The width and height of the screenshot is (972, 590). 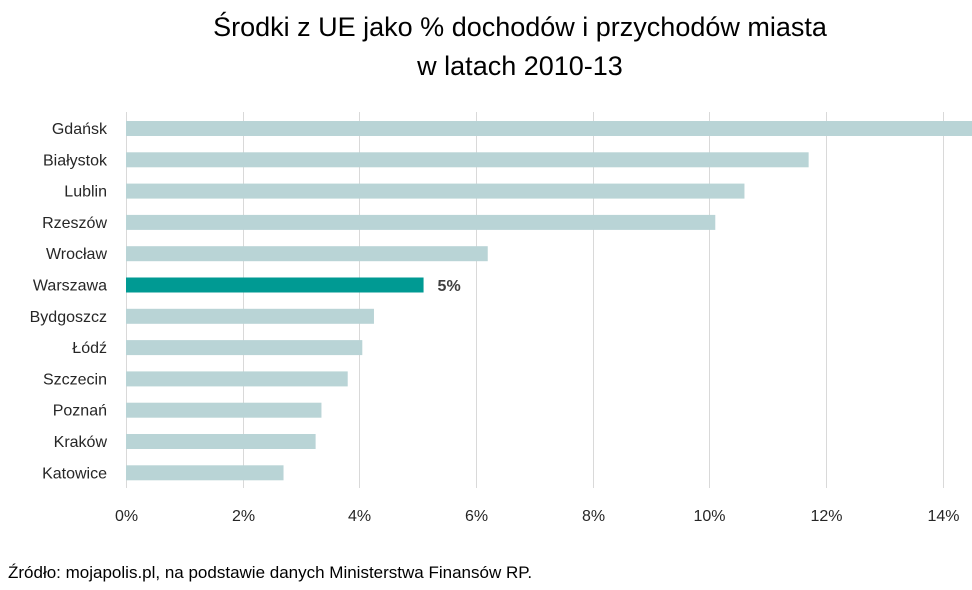 What do you see at coordinates (89, 348) in the screenshot?
I see `category-label: Łódź` at bounding box center [89, 348].